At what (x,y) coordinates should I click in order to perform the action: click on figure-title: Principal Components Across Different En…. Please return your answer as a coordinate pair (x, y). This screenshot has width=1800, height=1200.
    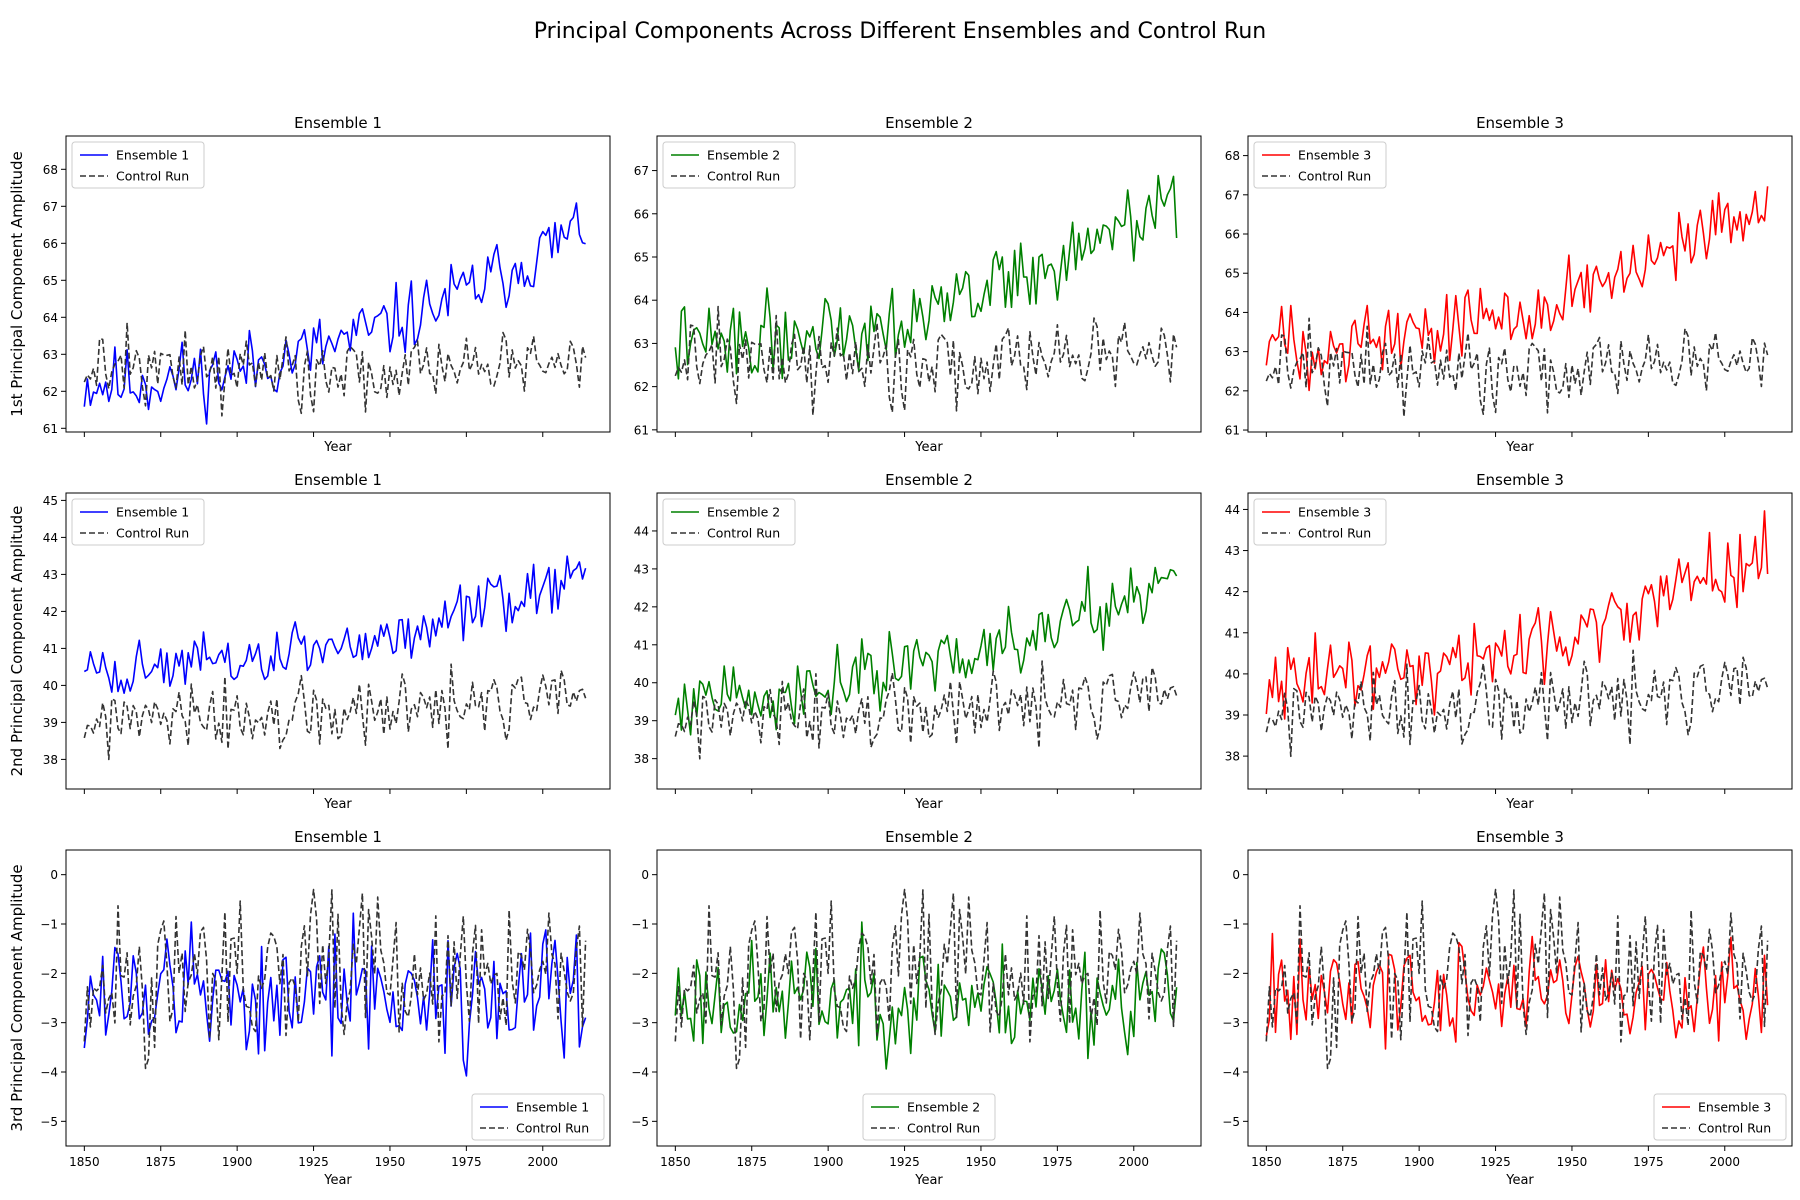
    Looking at the image, I should click on (900, 31).